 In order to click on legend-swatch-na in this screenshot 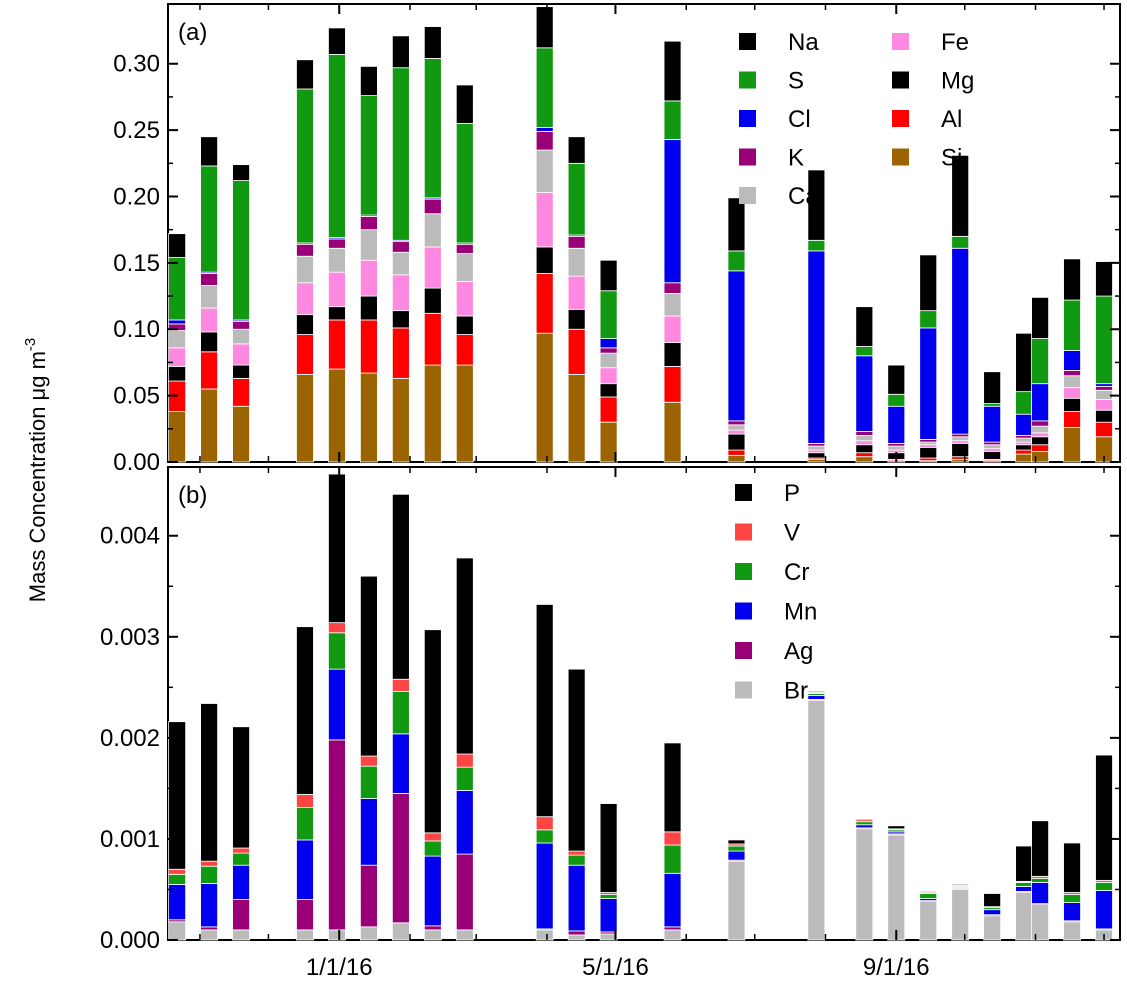, I will do `click(747, 41)`.